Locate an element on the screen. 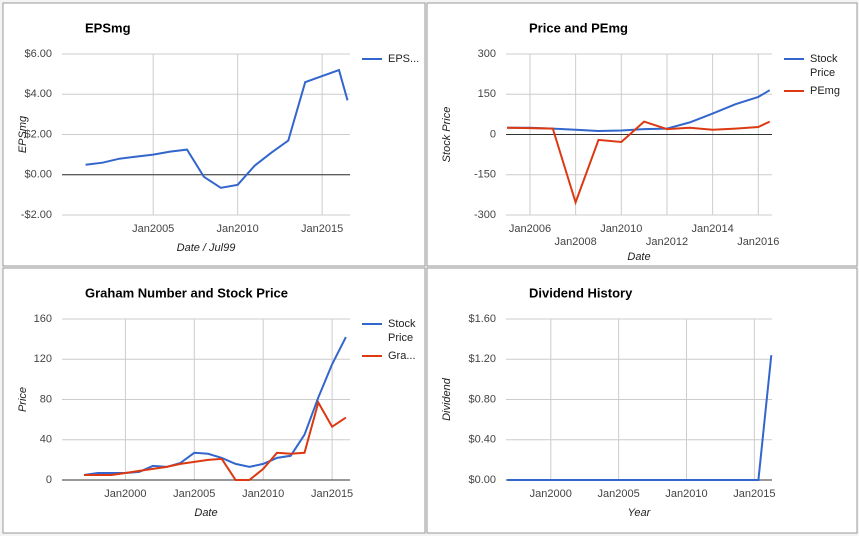 Image resolution: width=859 pixels, height=536 pixels. x-axis-title: Year is located at coordinates (640, 513).